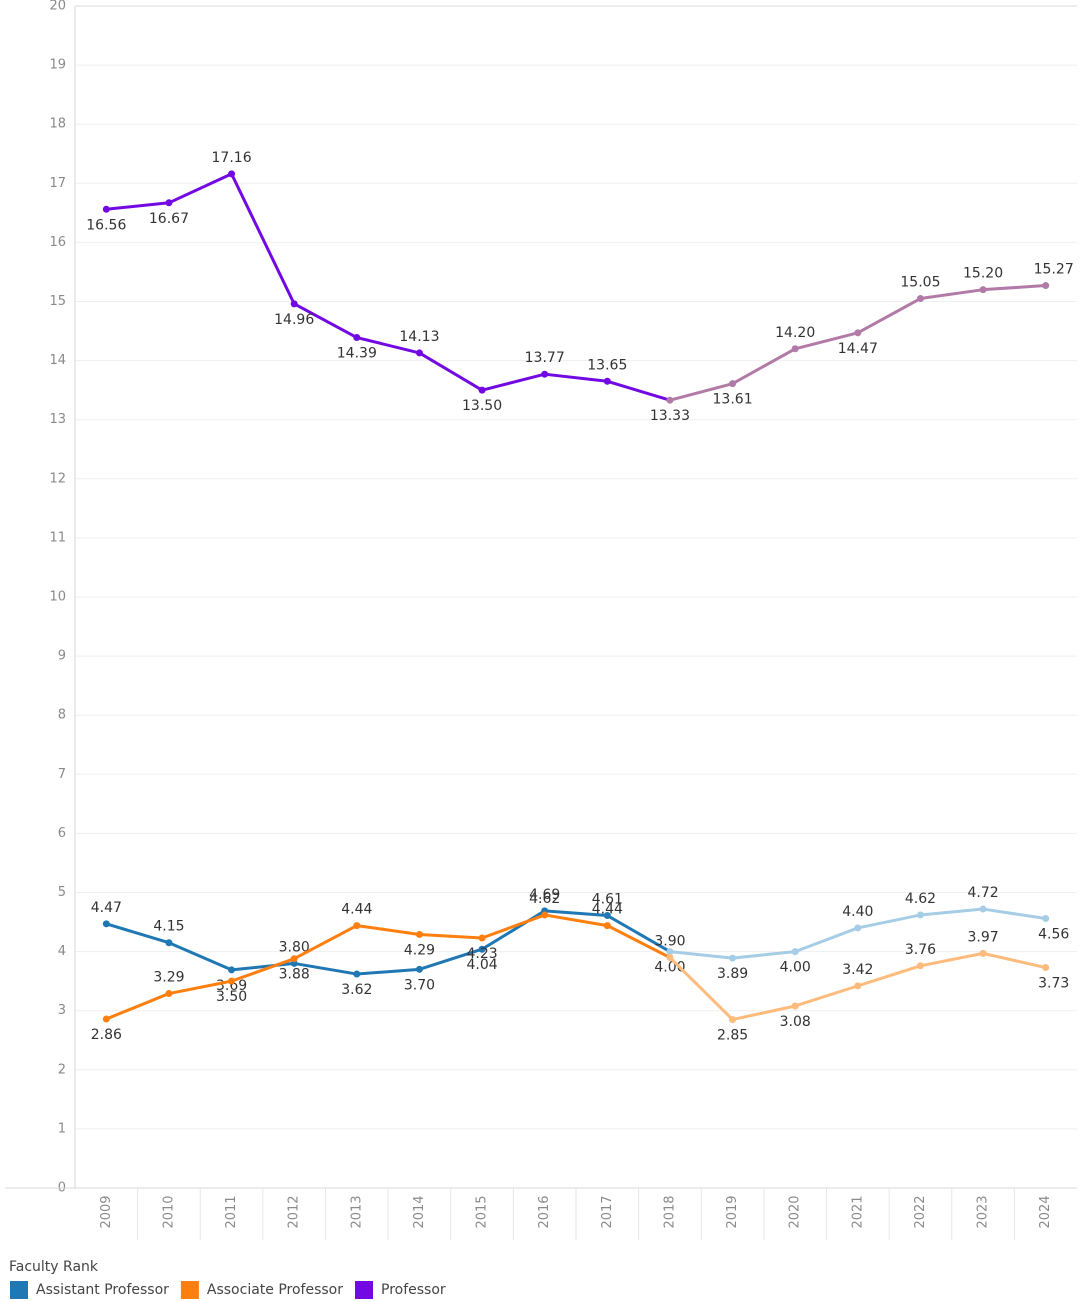 The image size is (1081, 1302). What do you see at coordinates (419, 950) in the screenshot?
I see `data-label: 4.29` at bounding box center [419, 950].